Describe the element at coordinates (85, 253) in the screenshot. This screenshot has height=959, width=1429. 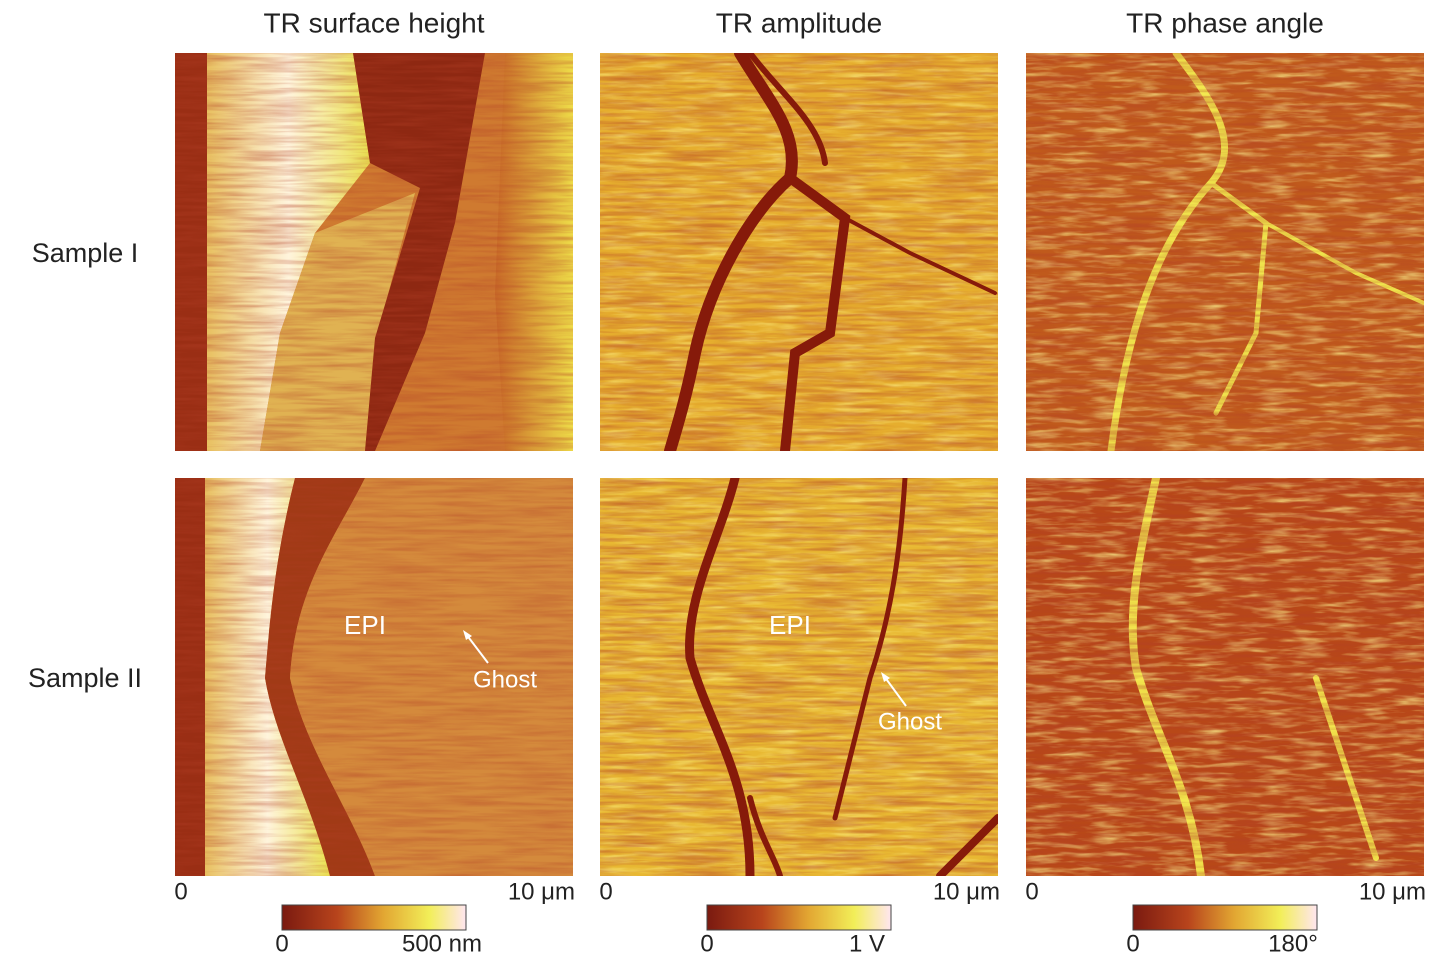
I see `row-label: Sample I` at that location.